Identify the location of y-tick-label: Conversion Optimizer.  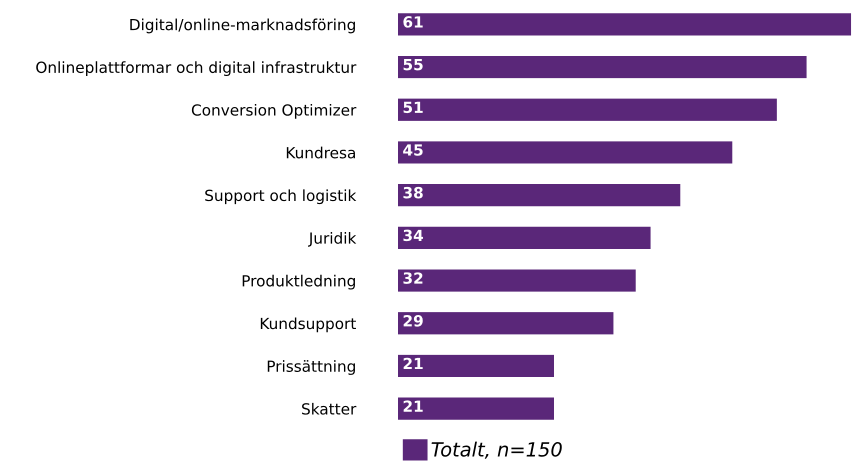
(274, 111).